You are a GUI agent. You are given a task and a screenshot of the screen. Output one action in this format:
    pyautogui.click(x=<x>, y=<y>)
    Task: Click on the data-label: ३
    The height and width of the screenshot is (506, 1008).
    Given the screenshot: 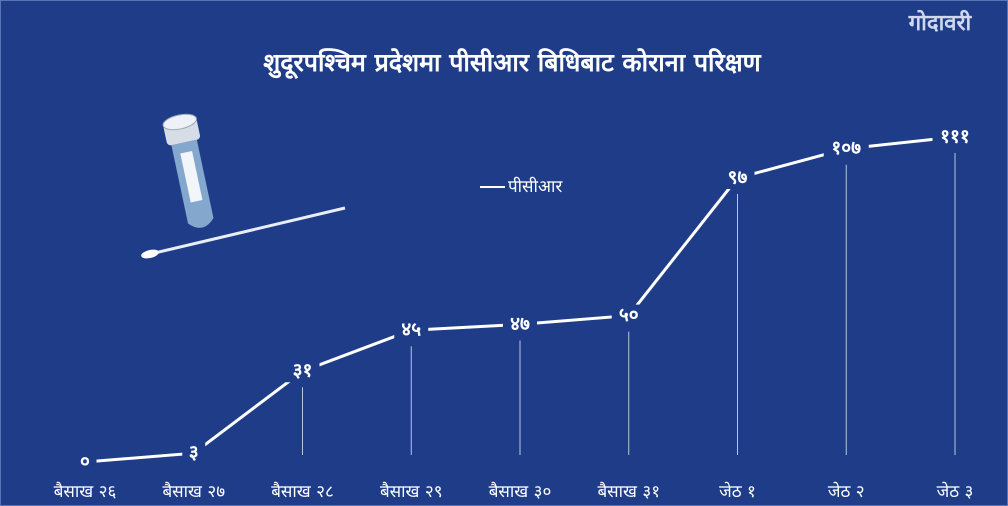 What is the action you would take?
    pyautogui.click(x=194, y=453)
    